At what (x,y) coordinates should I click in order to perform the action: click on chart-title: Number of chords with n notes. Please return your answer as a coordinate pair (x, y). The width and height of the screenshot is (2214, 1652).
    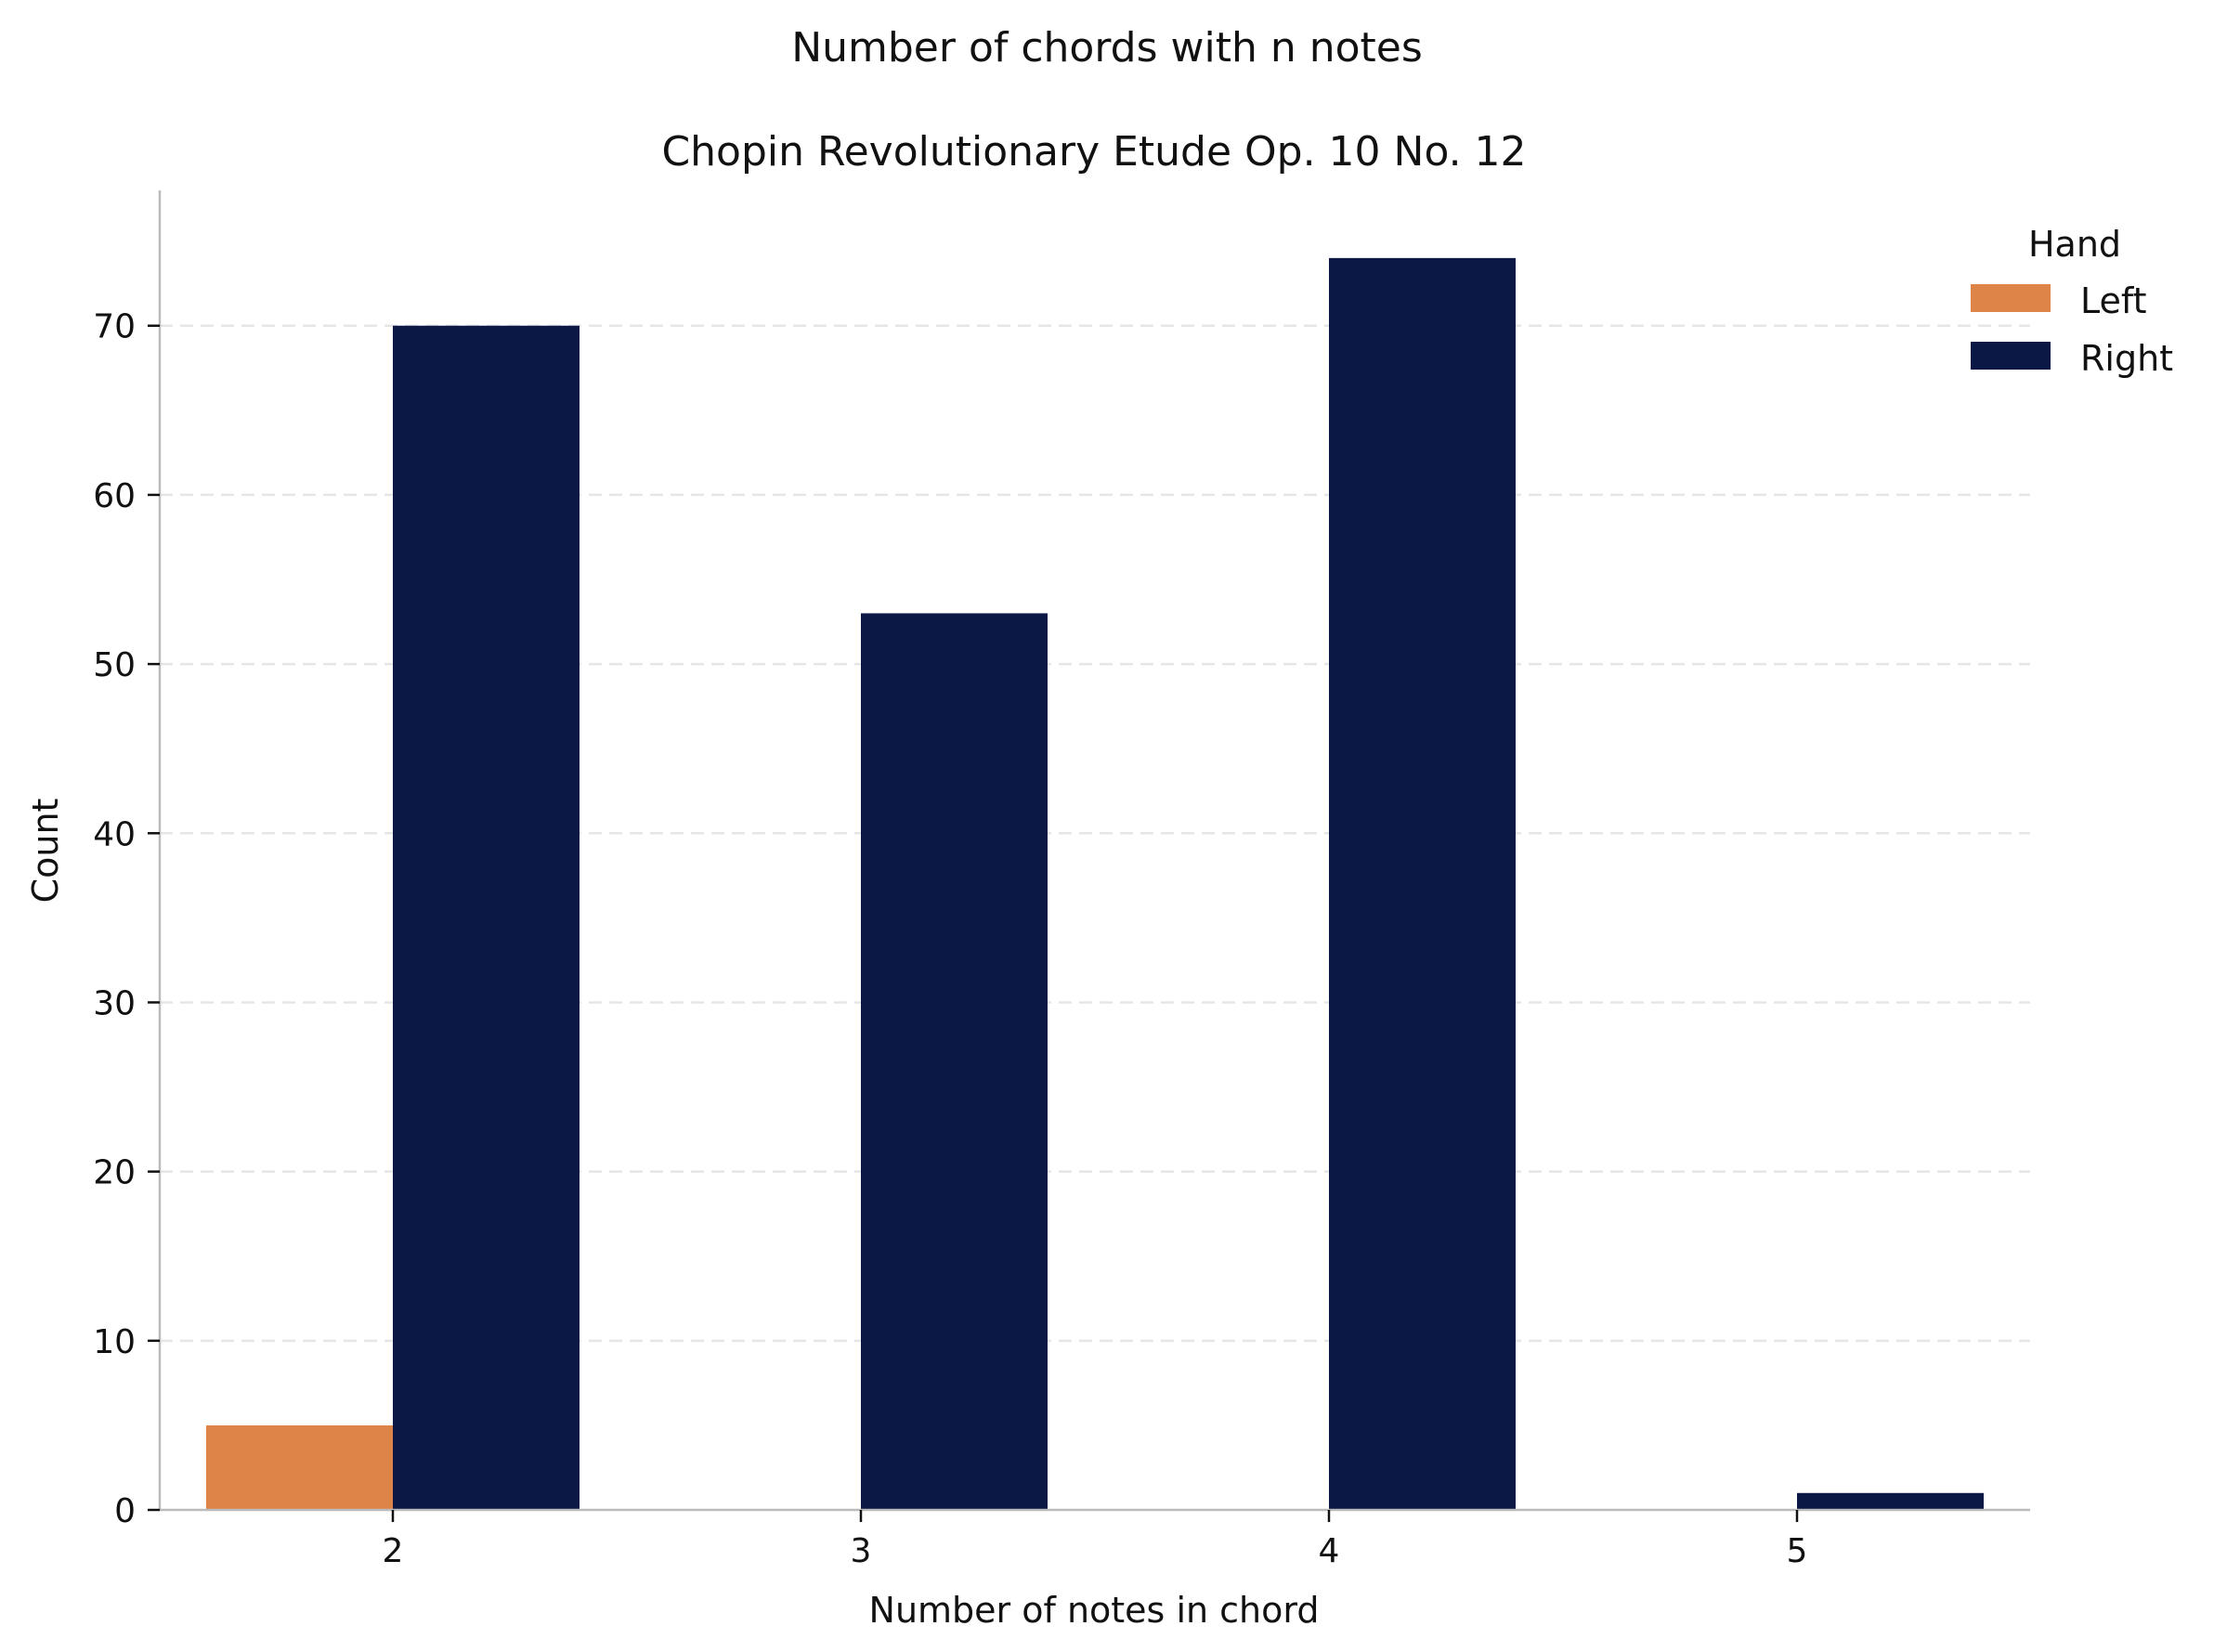
    Looking at the image, I should click on (1107, 48).